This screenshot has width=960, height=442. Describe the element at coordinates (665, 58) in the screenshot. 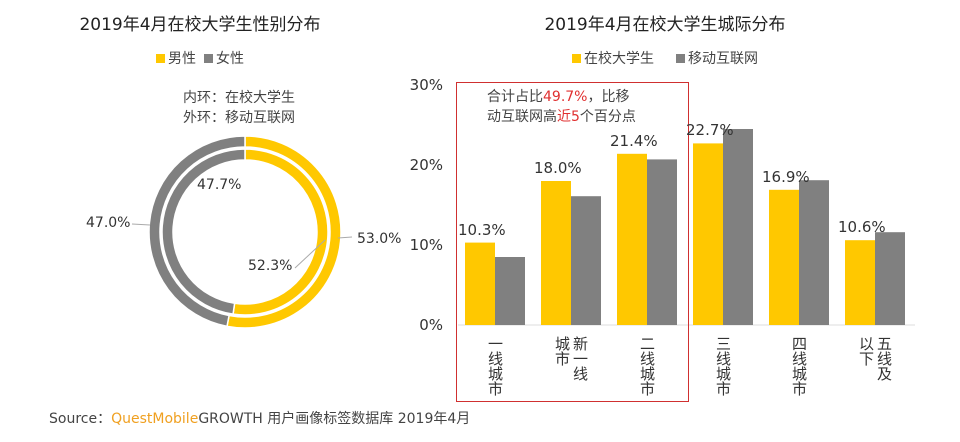

I see `bar-legend: 在校大学生 移动互联网` at that location.